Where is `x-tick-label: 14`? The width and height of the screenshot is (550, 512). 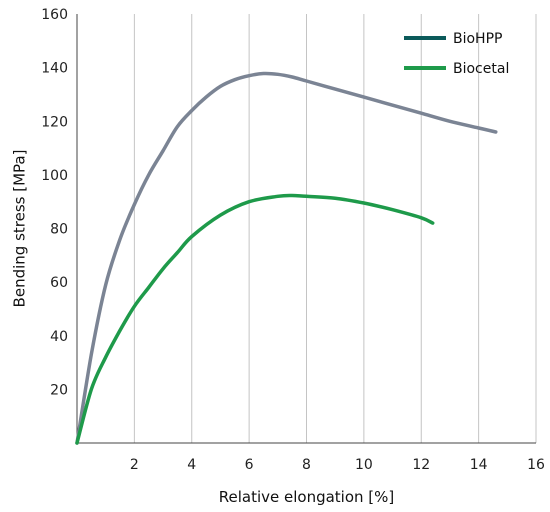
x-tick-label: 14 is located at coordinates (479, 465).